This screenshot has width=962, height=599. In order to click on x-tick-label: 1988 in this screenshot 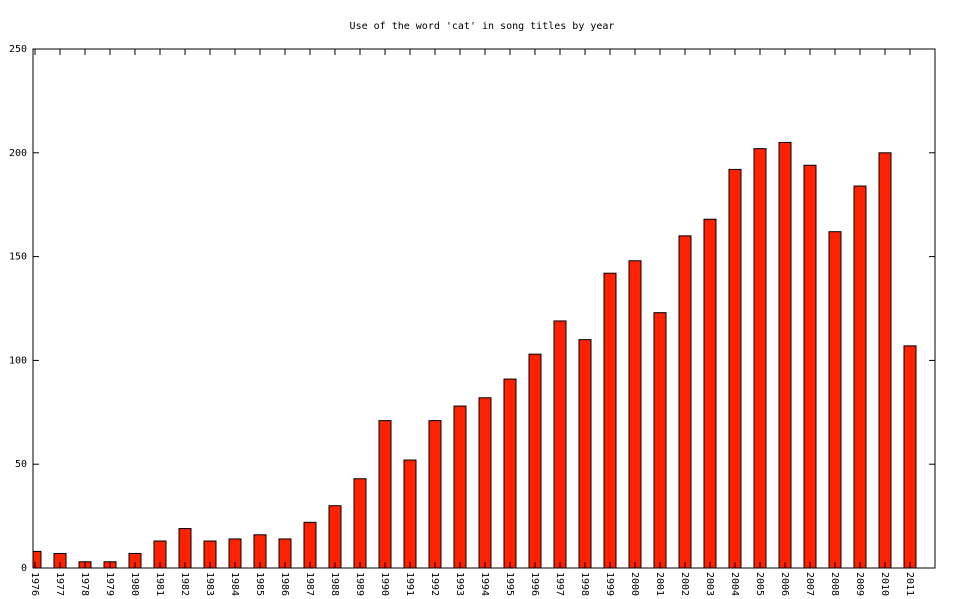, I will do `click(334, 584)`.